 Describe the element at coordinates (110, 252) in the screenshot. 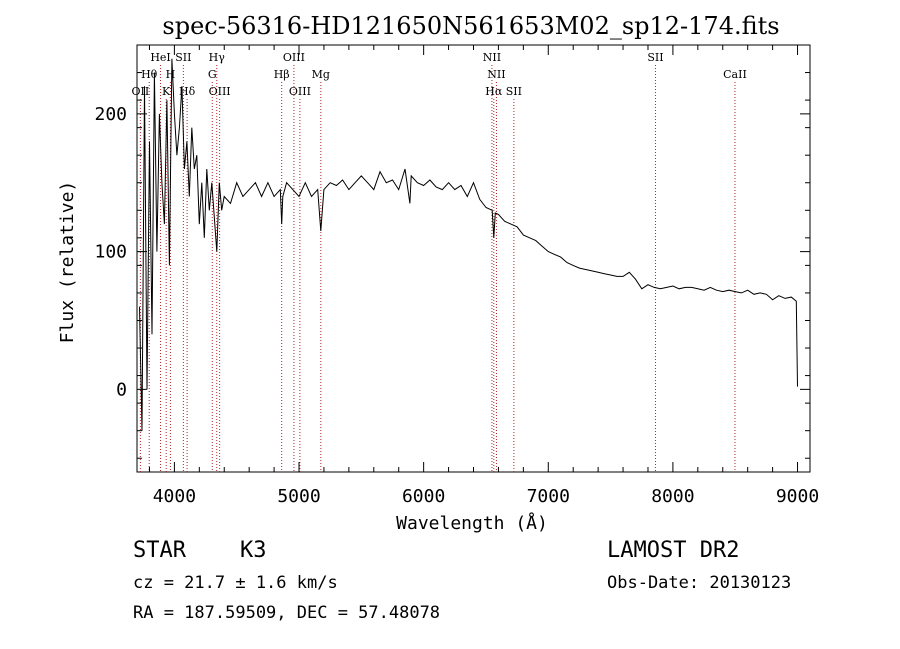

I see `y-tick-label: 100` at that location.